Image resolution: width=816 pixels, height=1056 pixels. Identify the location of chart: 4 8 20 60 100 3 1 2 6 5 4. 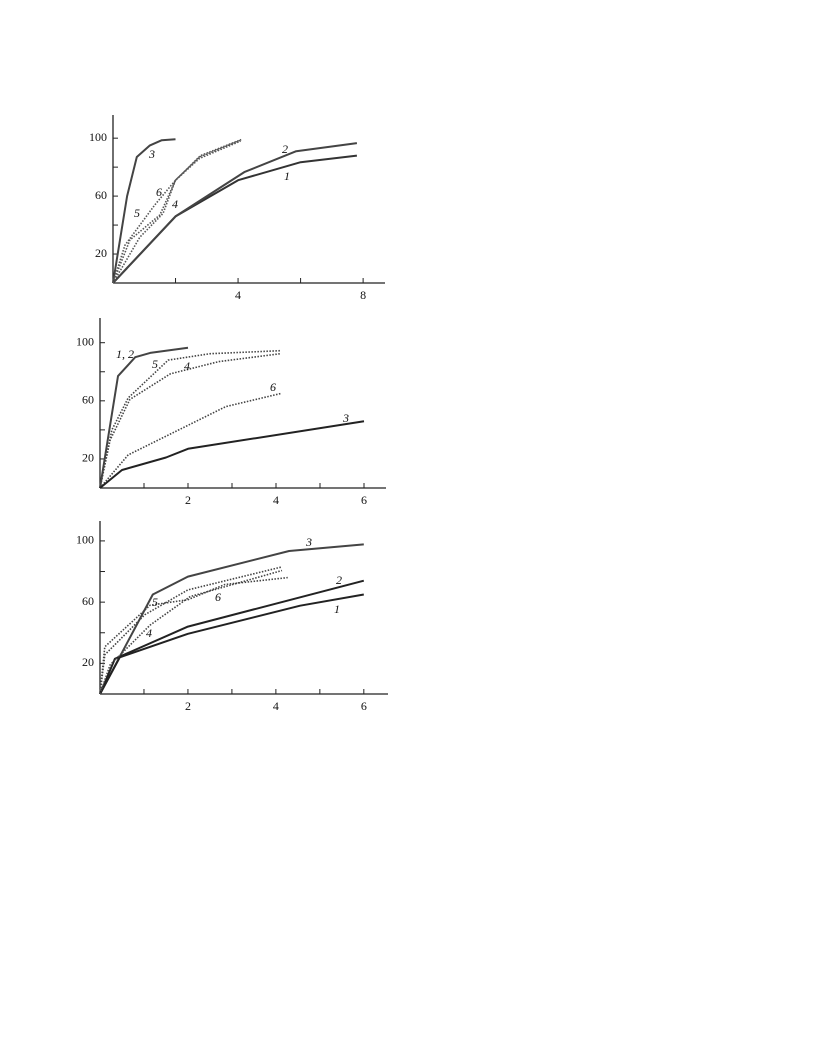
(237, 208).